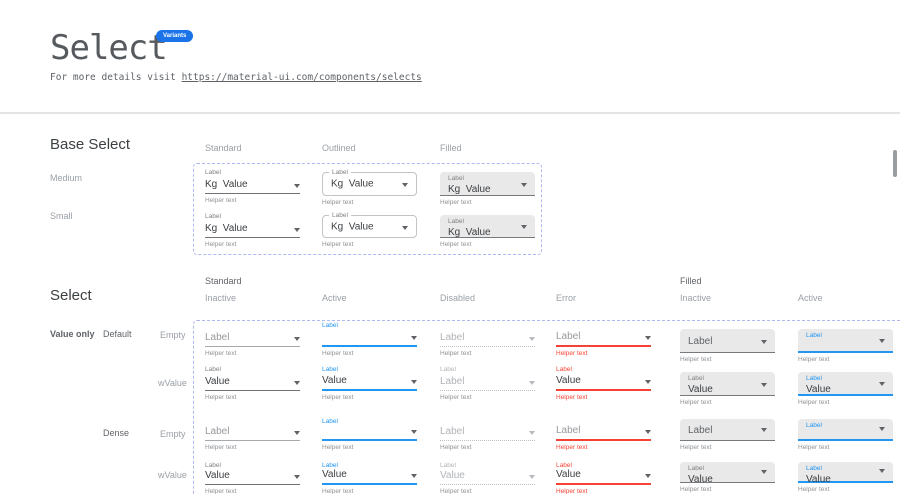 This screenshot has height=494, width=900. I want to click on row-header-value-only: Value only, so click(72, 334).